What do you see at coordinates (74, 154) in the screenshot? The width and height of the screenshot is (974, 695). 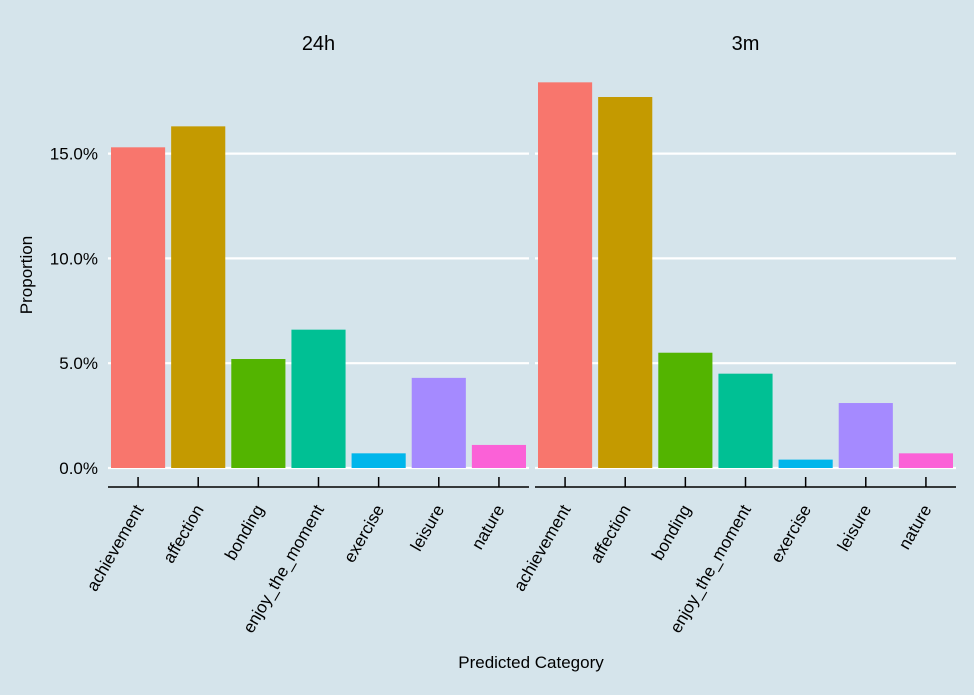 I see `y-tick-label: 15.0%` at bounding box center [74, 154].